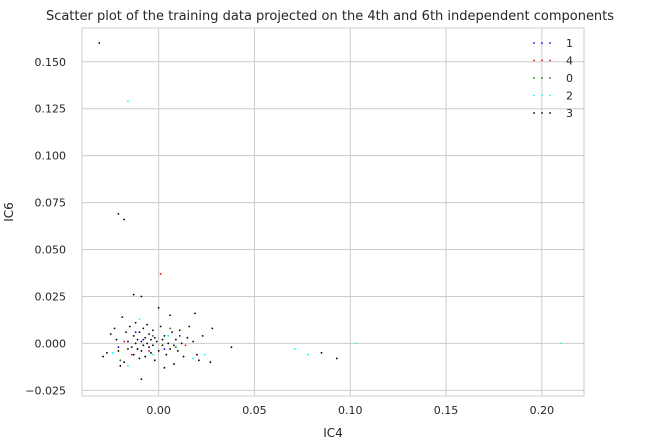 Image resolution: width=652 pixels, height=446 pixels. I want to click on legend-item: 2, so click(553, 96).